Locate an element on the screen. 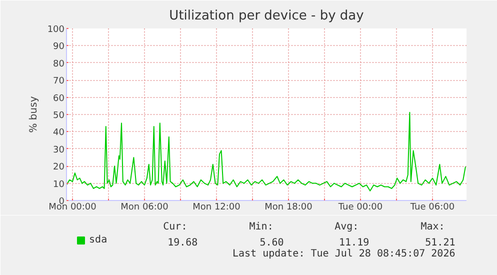 This screenshot has width=497, height=275. y-tick-label: 10 is located at coordinates (59, 185).